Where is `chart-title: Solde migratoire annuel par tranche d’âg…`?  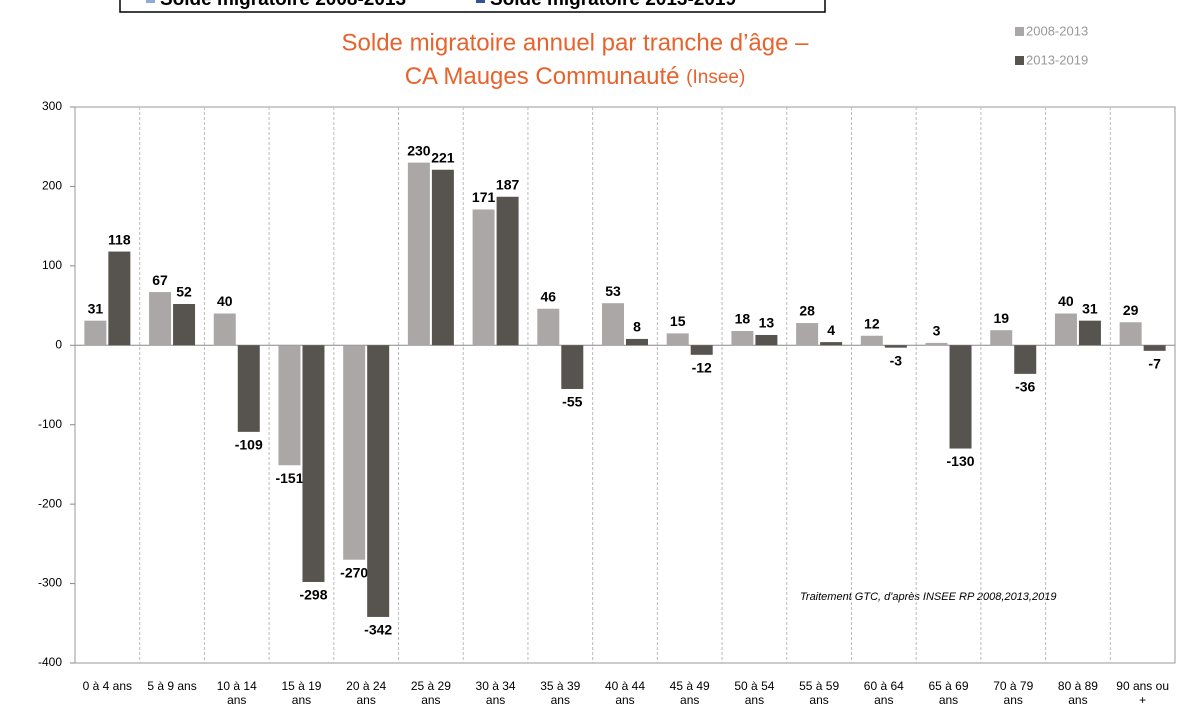
chart-title: Solde migratoire annuel par tranche d’âg… is located at coordinates (576, 42).